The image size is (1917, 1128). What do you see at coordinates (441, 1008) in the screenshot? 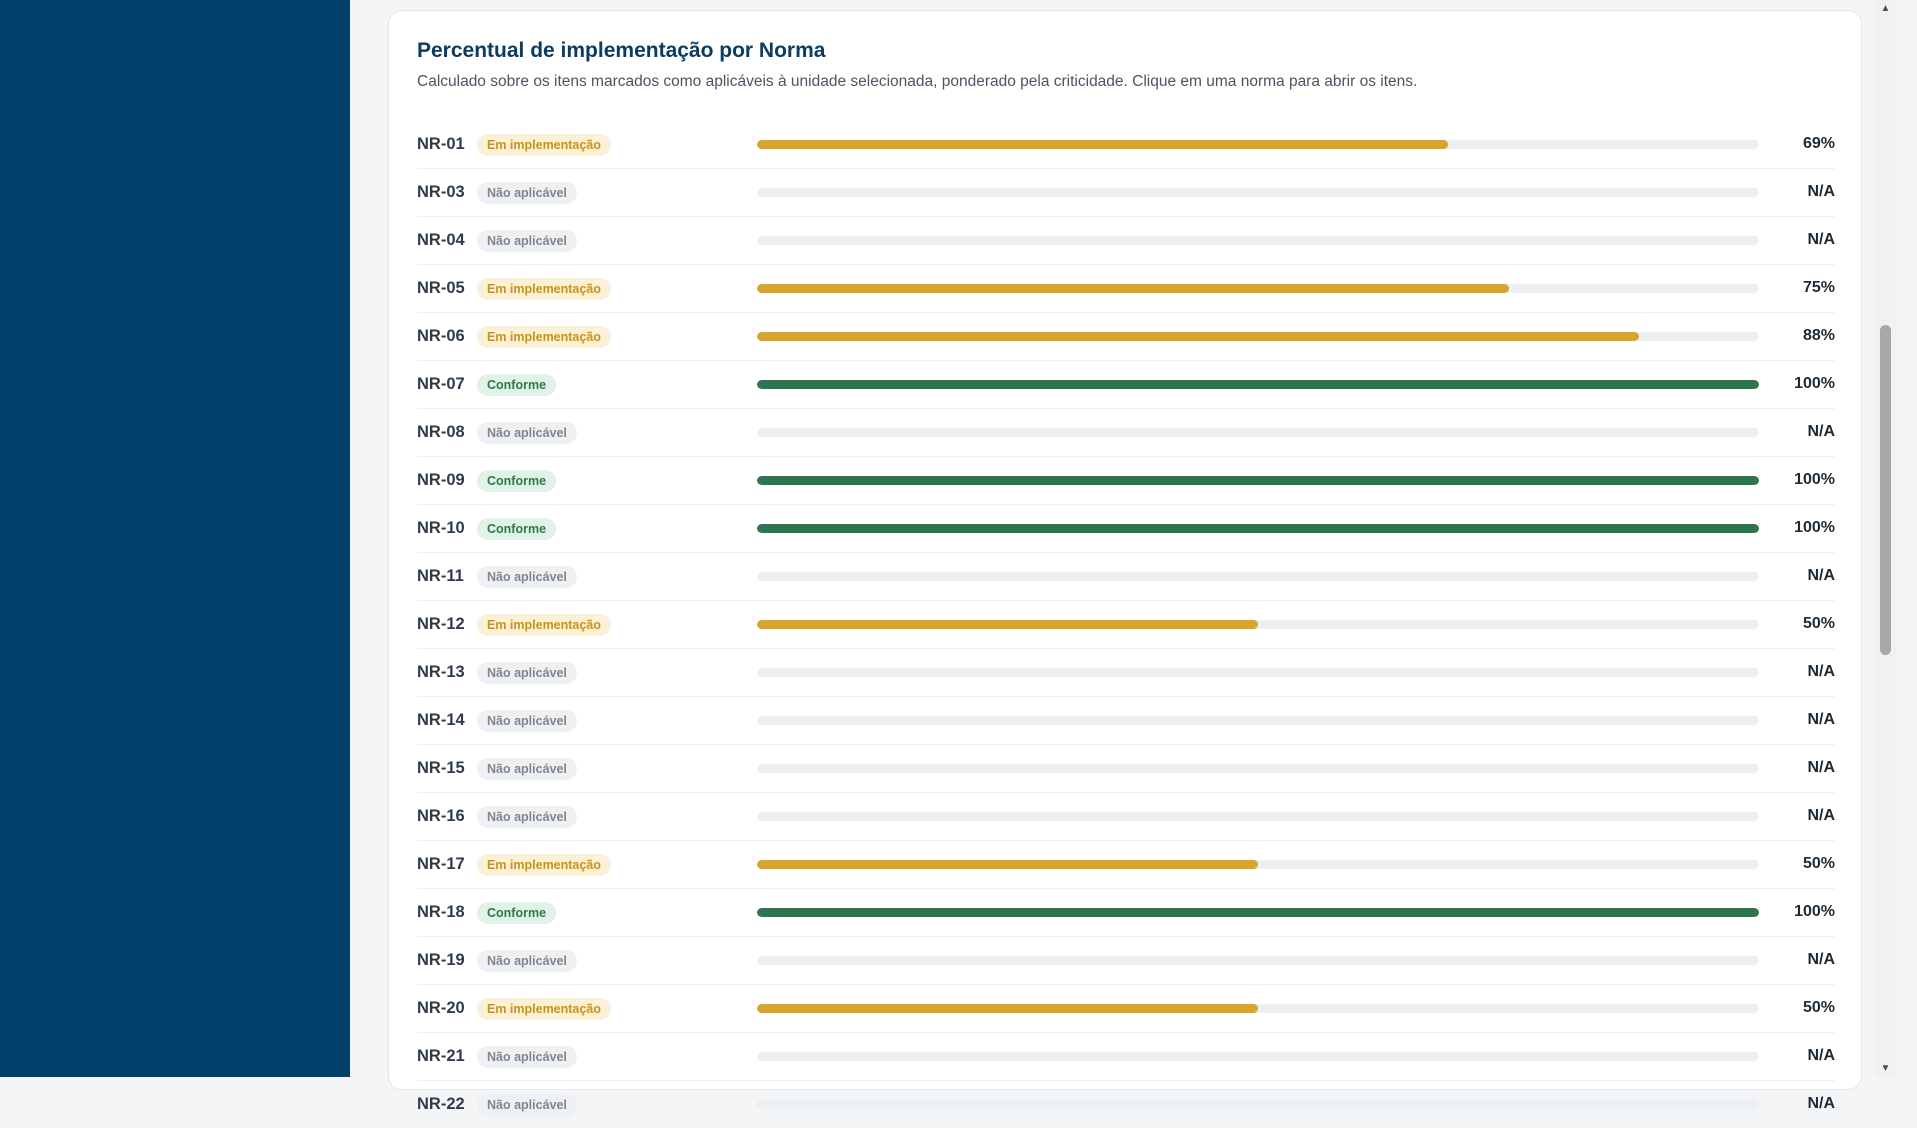
I see `norm-code: NR-20` at bounding box center [441, 1008].